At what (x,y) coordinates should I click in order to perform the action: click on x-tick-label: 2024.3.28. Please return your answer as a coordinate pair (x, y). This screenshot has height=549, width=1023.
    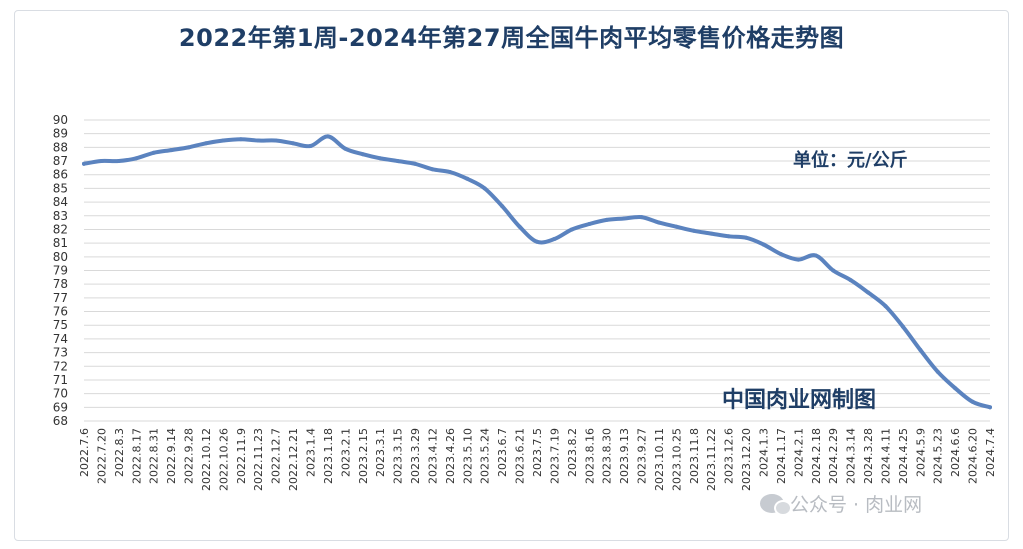
    Looking at the image, I should click on (868, 456).